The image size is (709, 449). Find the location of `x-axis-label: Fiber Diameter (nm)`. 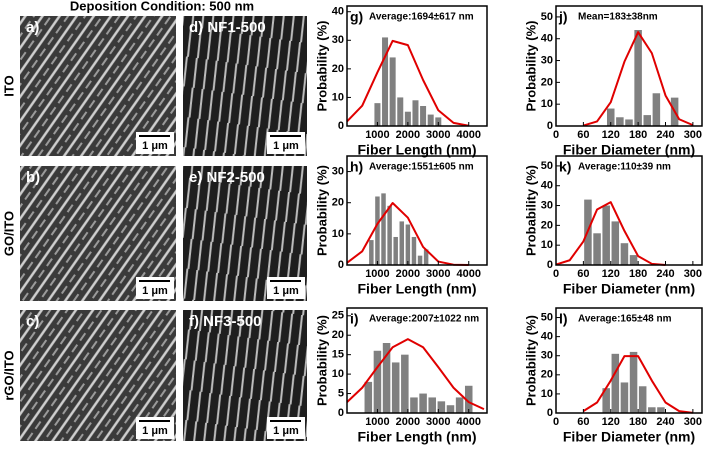

x-axis-label: Fiber Diameter (nm) is located at coordinates (629, 289).